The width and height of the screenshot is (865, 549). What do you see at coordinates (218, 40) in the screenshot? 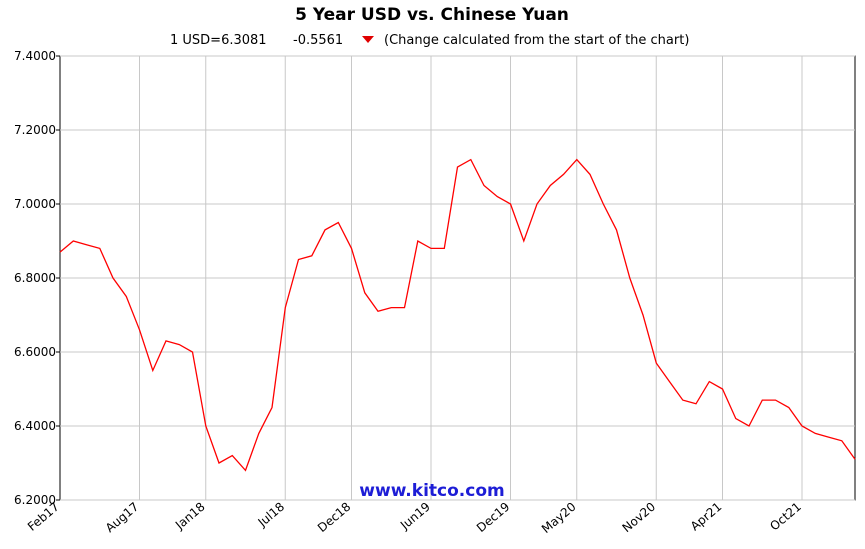
I see `price-label: 1 USD=6.3081` at bounding box center [218, 40].